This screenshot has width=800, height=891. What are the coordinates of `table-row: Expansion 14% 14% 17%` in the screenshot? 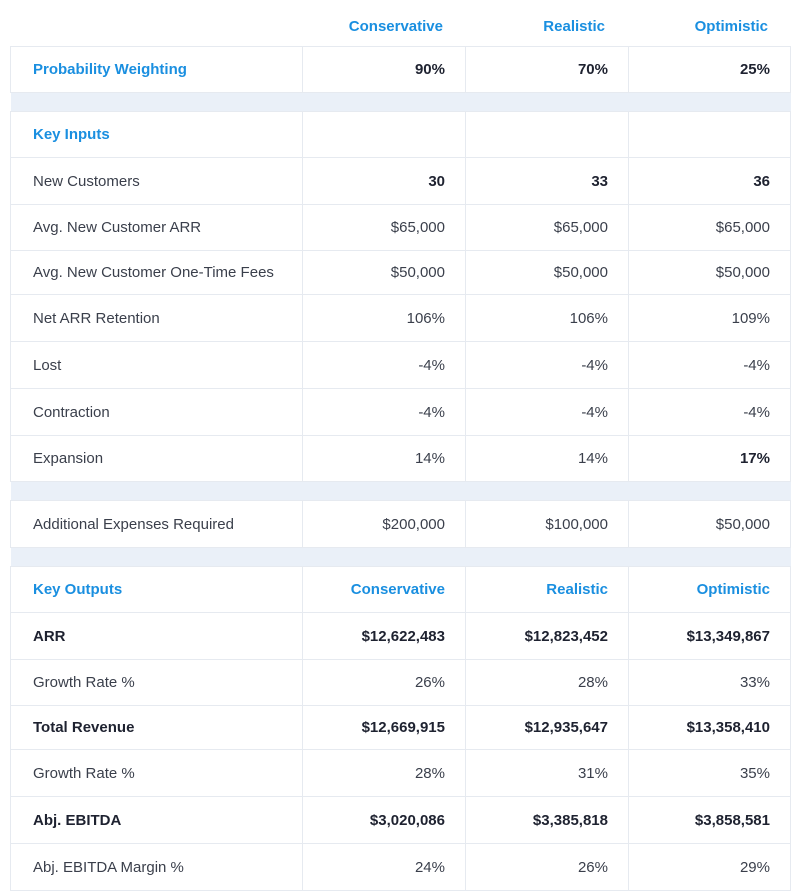 It's located at (400, 458).